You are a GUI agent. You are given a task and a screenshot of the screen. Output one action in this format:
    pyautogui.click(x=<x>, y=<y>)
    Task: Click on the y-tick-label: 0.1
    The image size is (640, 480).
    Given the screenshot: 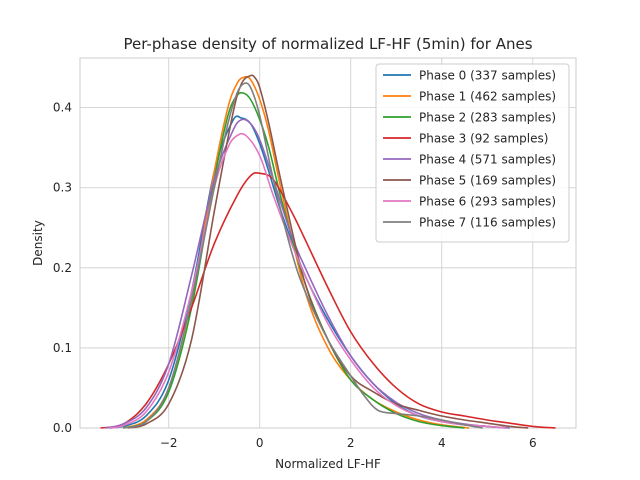 What is the action you would take?
    pyautogui.click(x=62, y=348)
    